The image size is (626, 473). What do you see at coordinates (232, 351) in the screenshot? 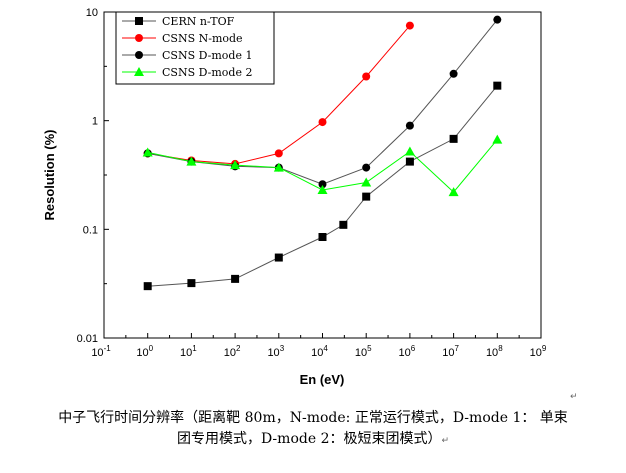
I see `x-tick-label-3: 10²` at bounding box center [232, 351].